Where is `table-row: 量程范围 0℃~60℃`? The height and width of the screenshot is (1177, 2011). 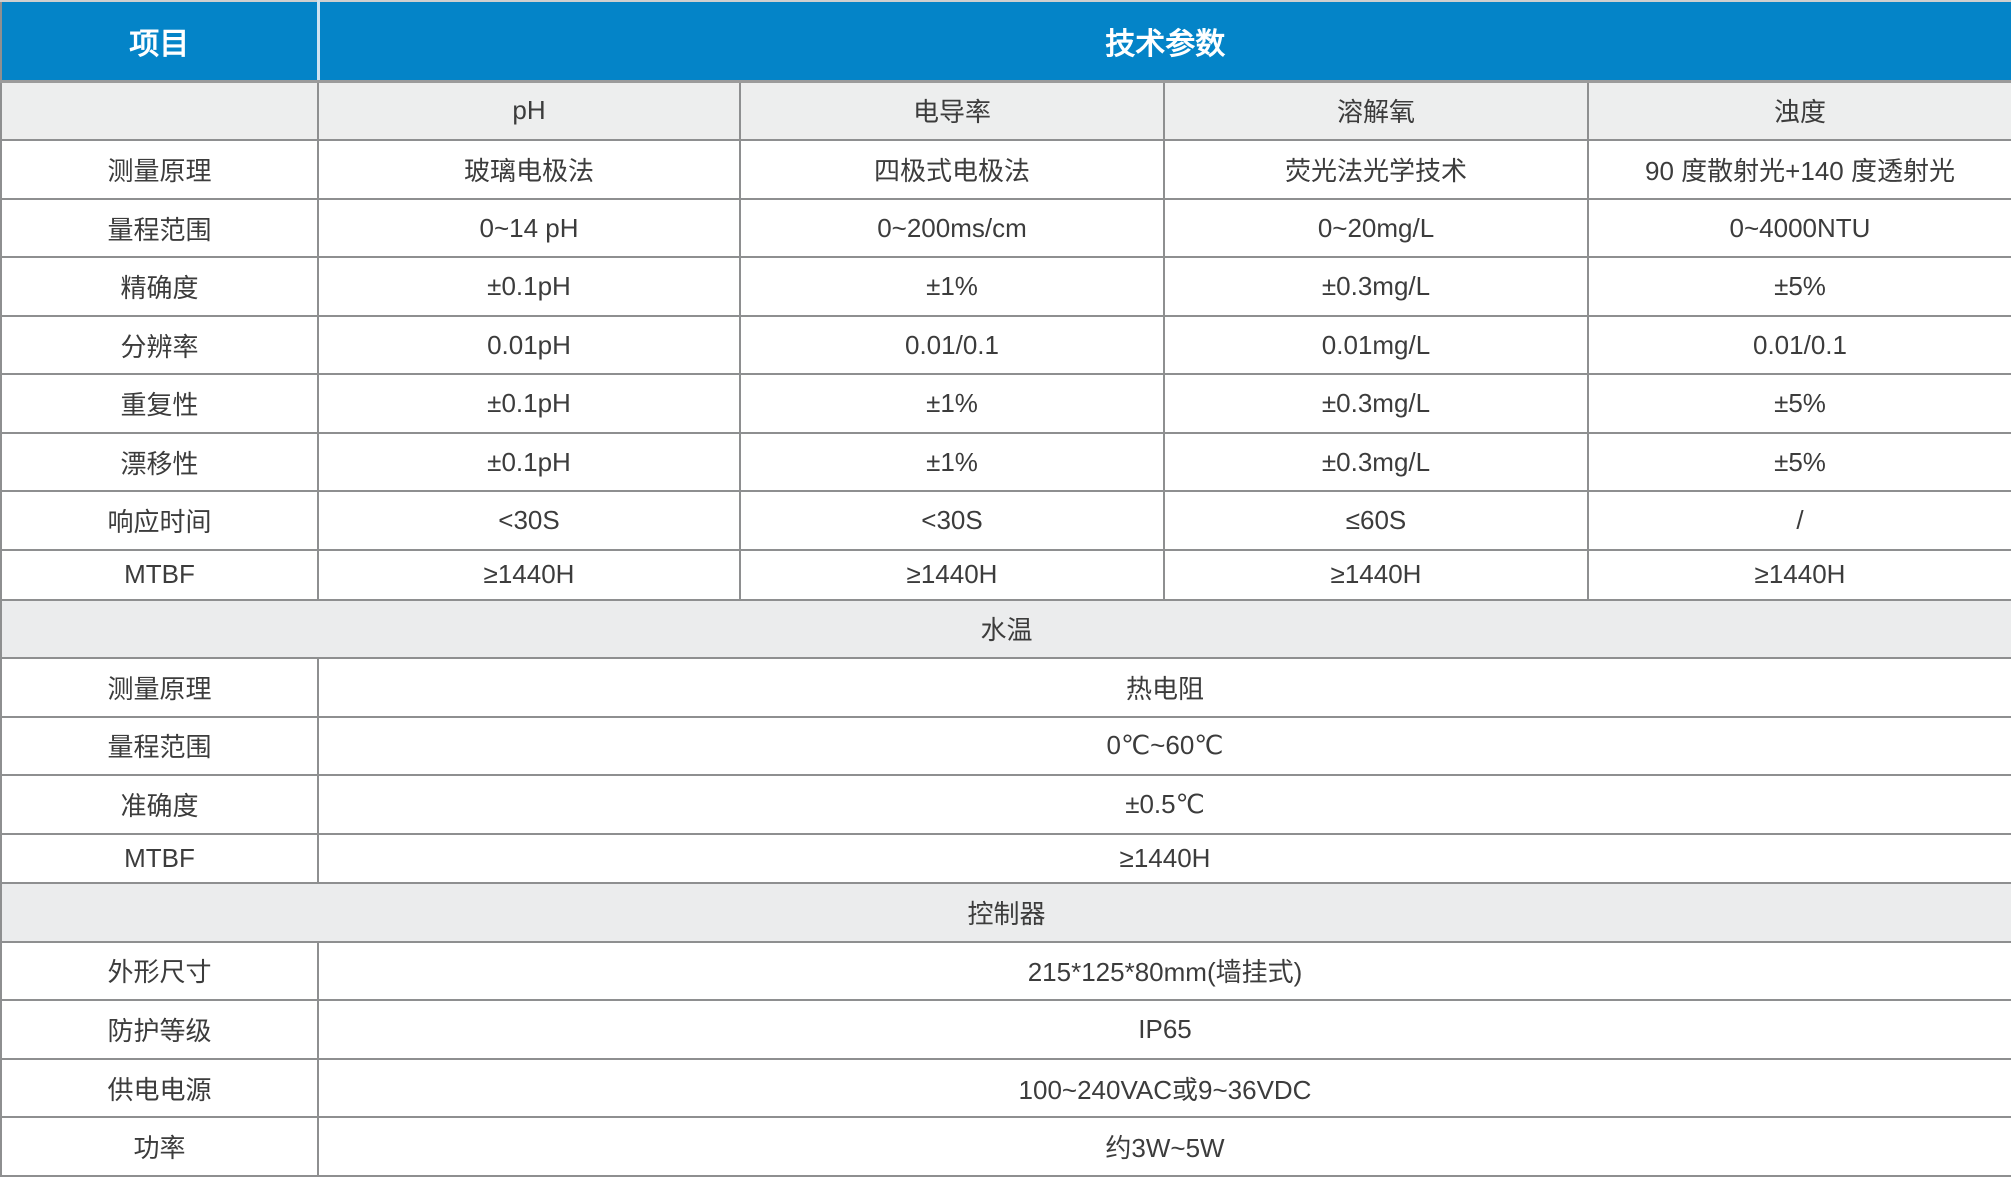 table-row: 量程范围 0℃~60℃ is located at coordinates (1005, 746).